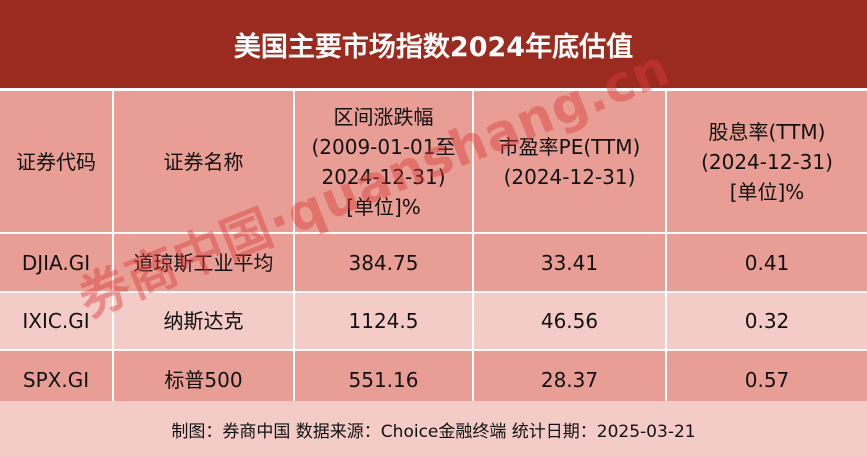 Image resolution: width=867 pixels, height=457 pixels. Describe the element at coordinates (57, 321) in the screenshot. I see `cell-code: IXIC.GI` at that location.